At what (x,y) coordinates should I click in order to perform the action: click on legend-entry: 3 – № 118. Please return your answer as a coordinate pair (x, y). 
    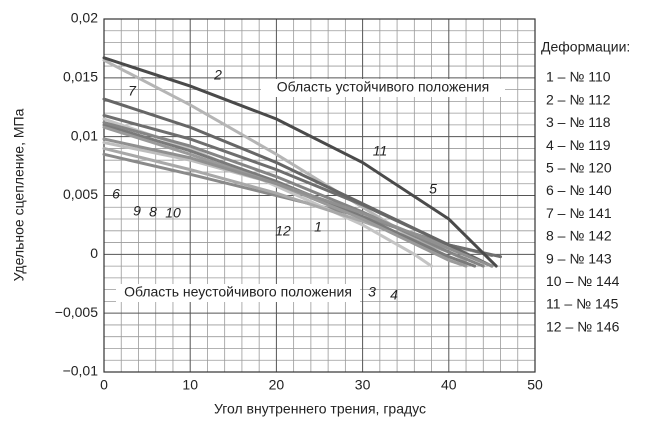
    Looking at the image, I should click on (578, 122).